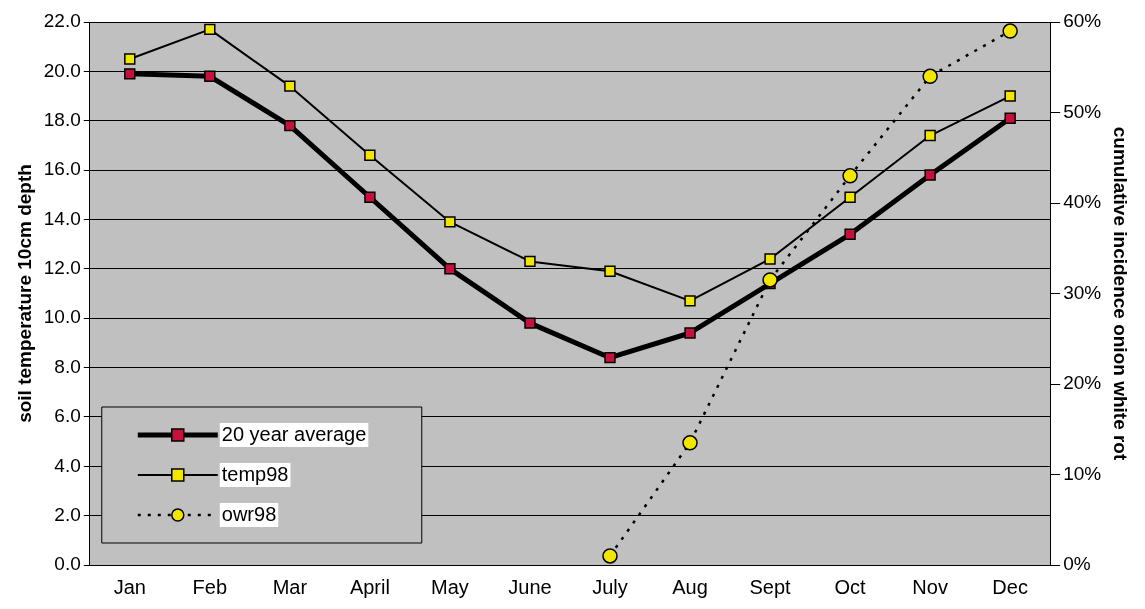 Image resolution: width=1145 pixels, height=609 pixels. Describe the element at coordinates (67, 465) in the screenshot. I see `y-tick-label: 4.0` at that location.